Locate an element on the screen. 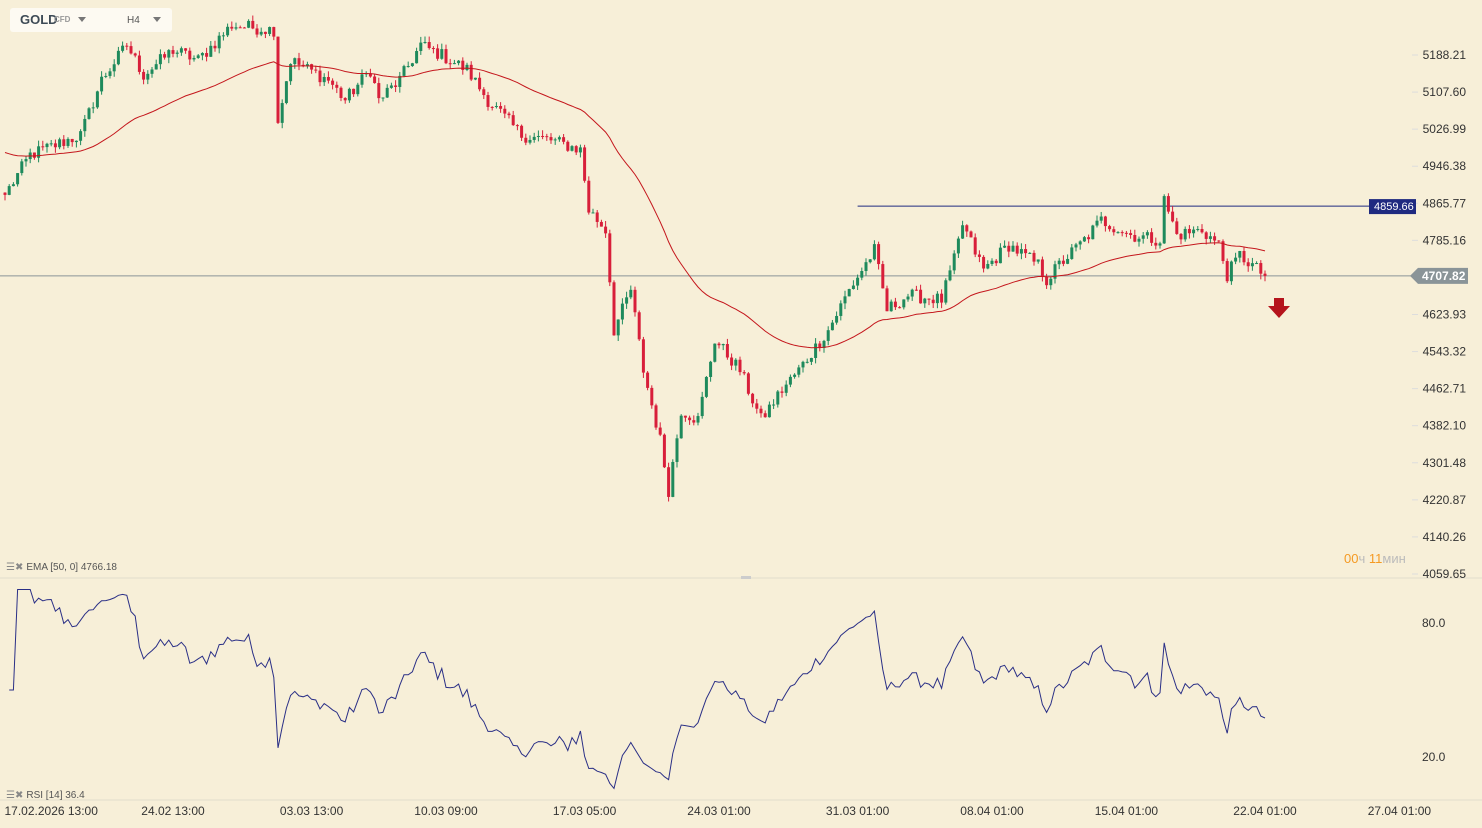 This screenshot has height=828, width=1482. timeframe-chevron-down-icon is located at coordinates (157, 19).